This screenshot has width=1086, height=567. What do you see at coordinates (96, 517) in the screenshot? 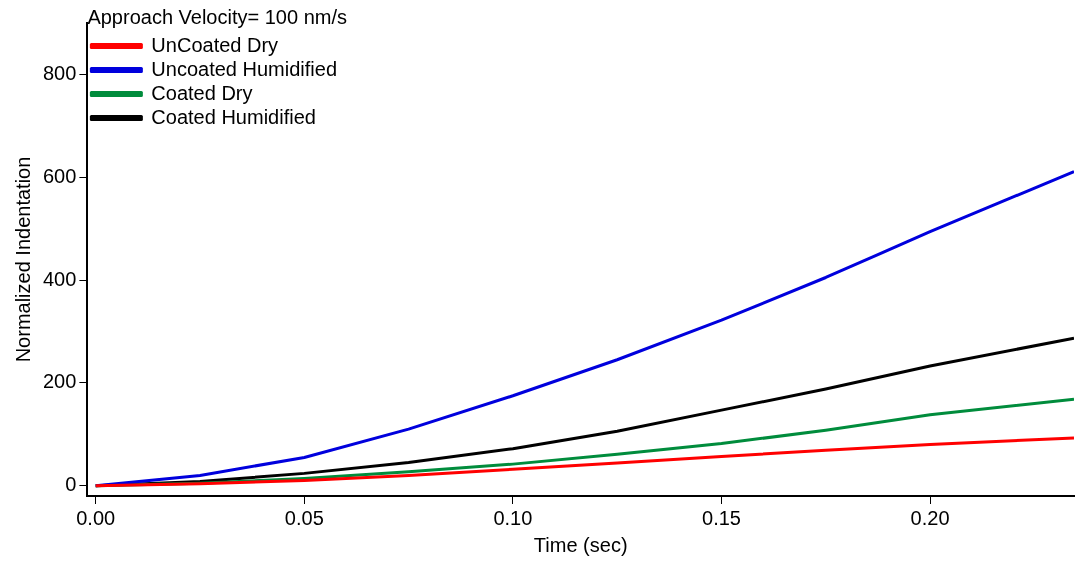
I see `x-tick-label: 0.00` at bounding box center [96, 517].